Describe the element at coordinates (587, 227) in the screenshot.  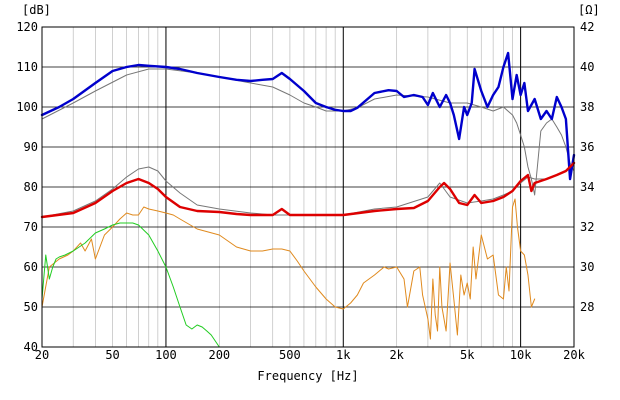
I see `y-right-tick-label: 32` at that location.